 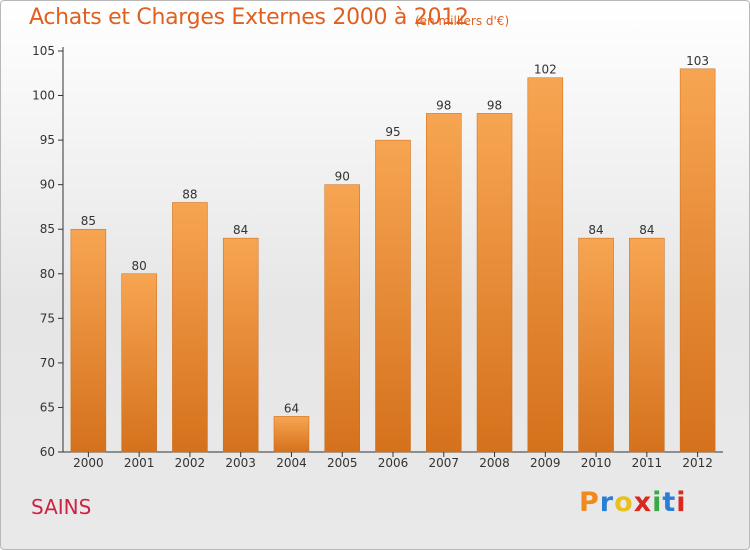 What do you see at coordinates (393, 463) in the screenshot?
I see `x-tick-label: 2006` at bounding box center [393, 463].